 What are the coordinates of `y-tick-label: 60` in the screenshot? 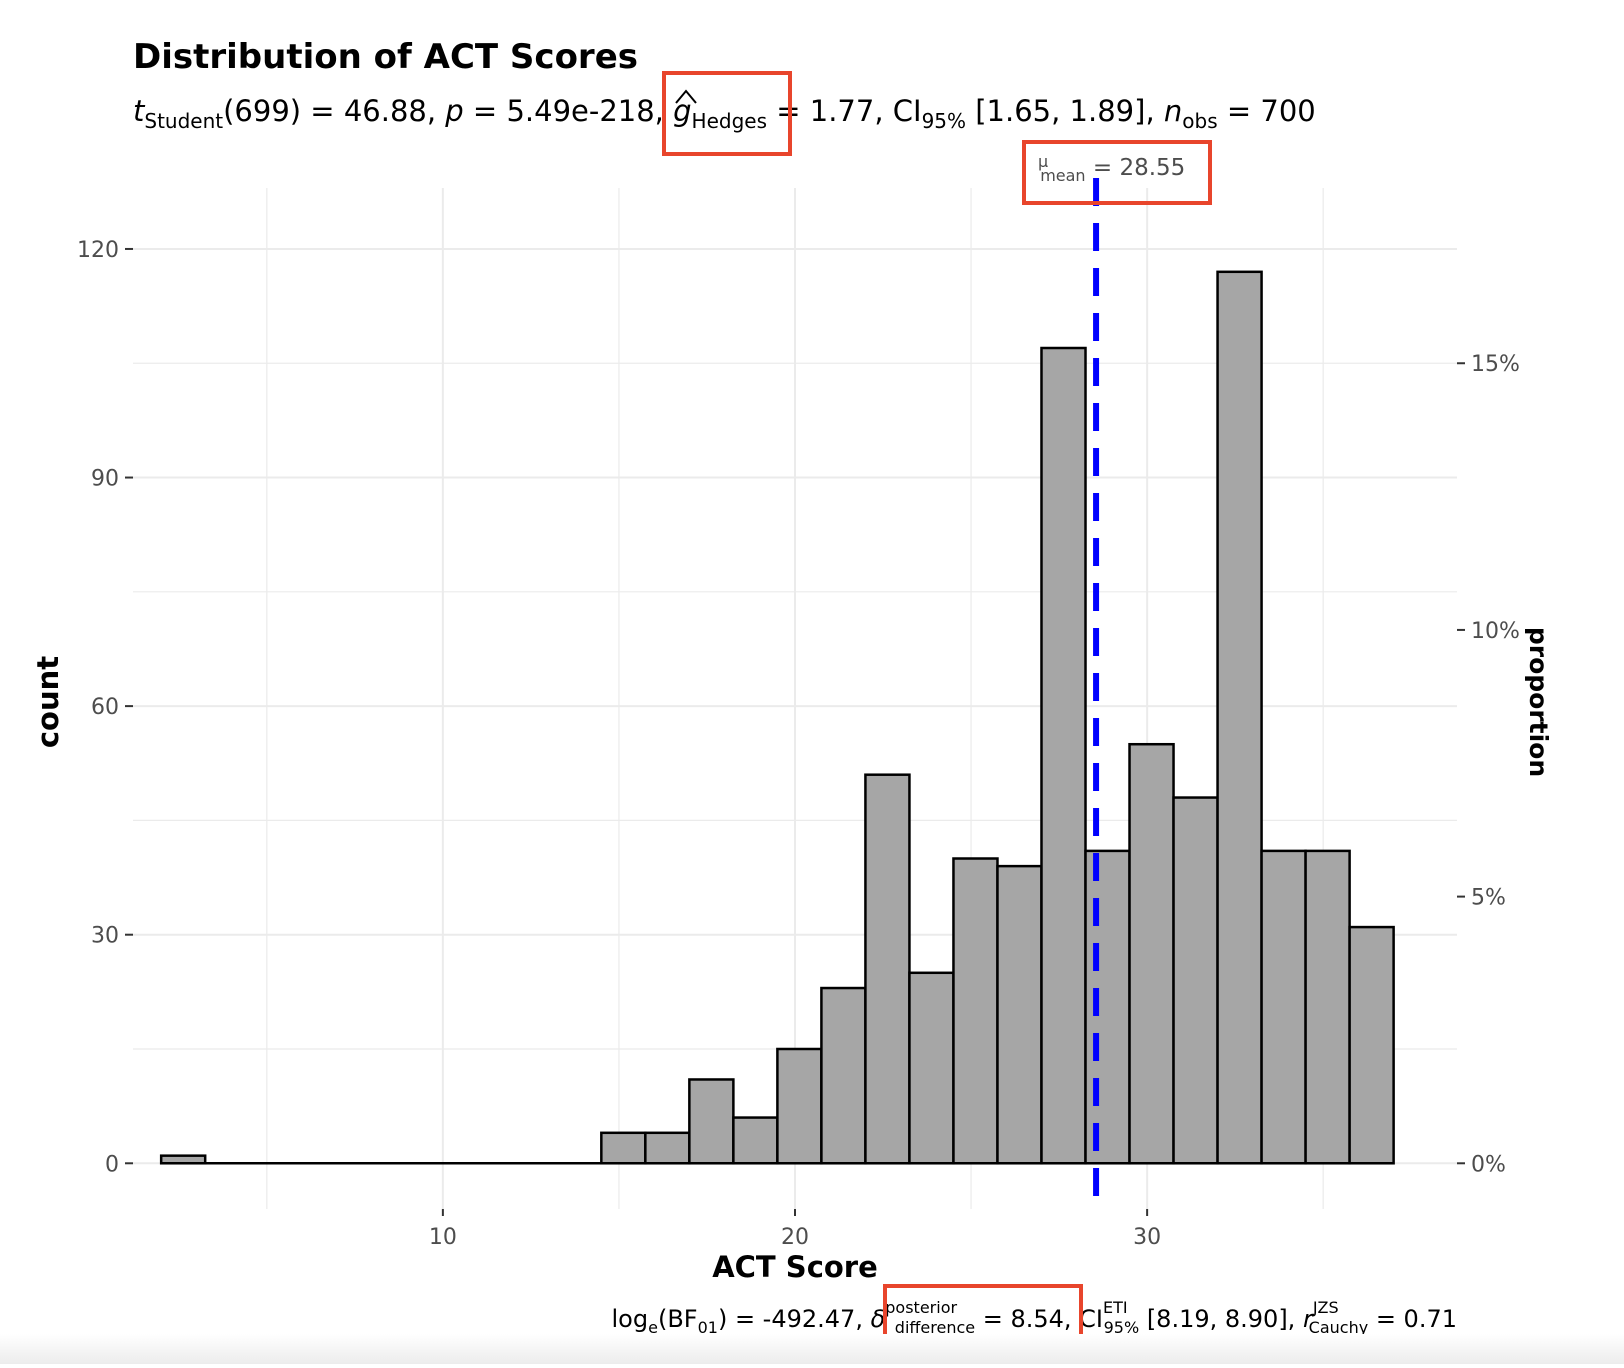 It's located at (105, 707).